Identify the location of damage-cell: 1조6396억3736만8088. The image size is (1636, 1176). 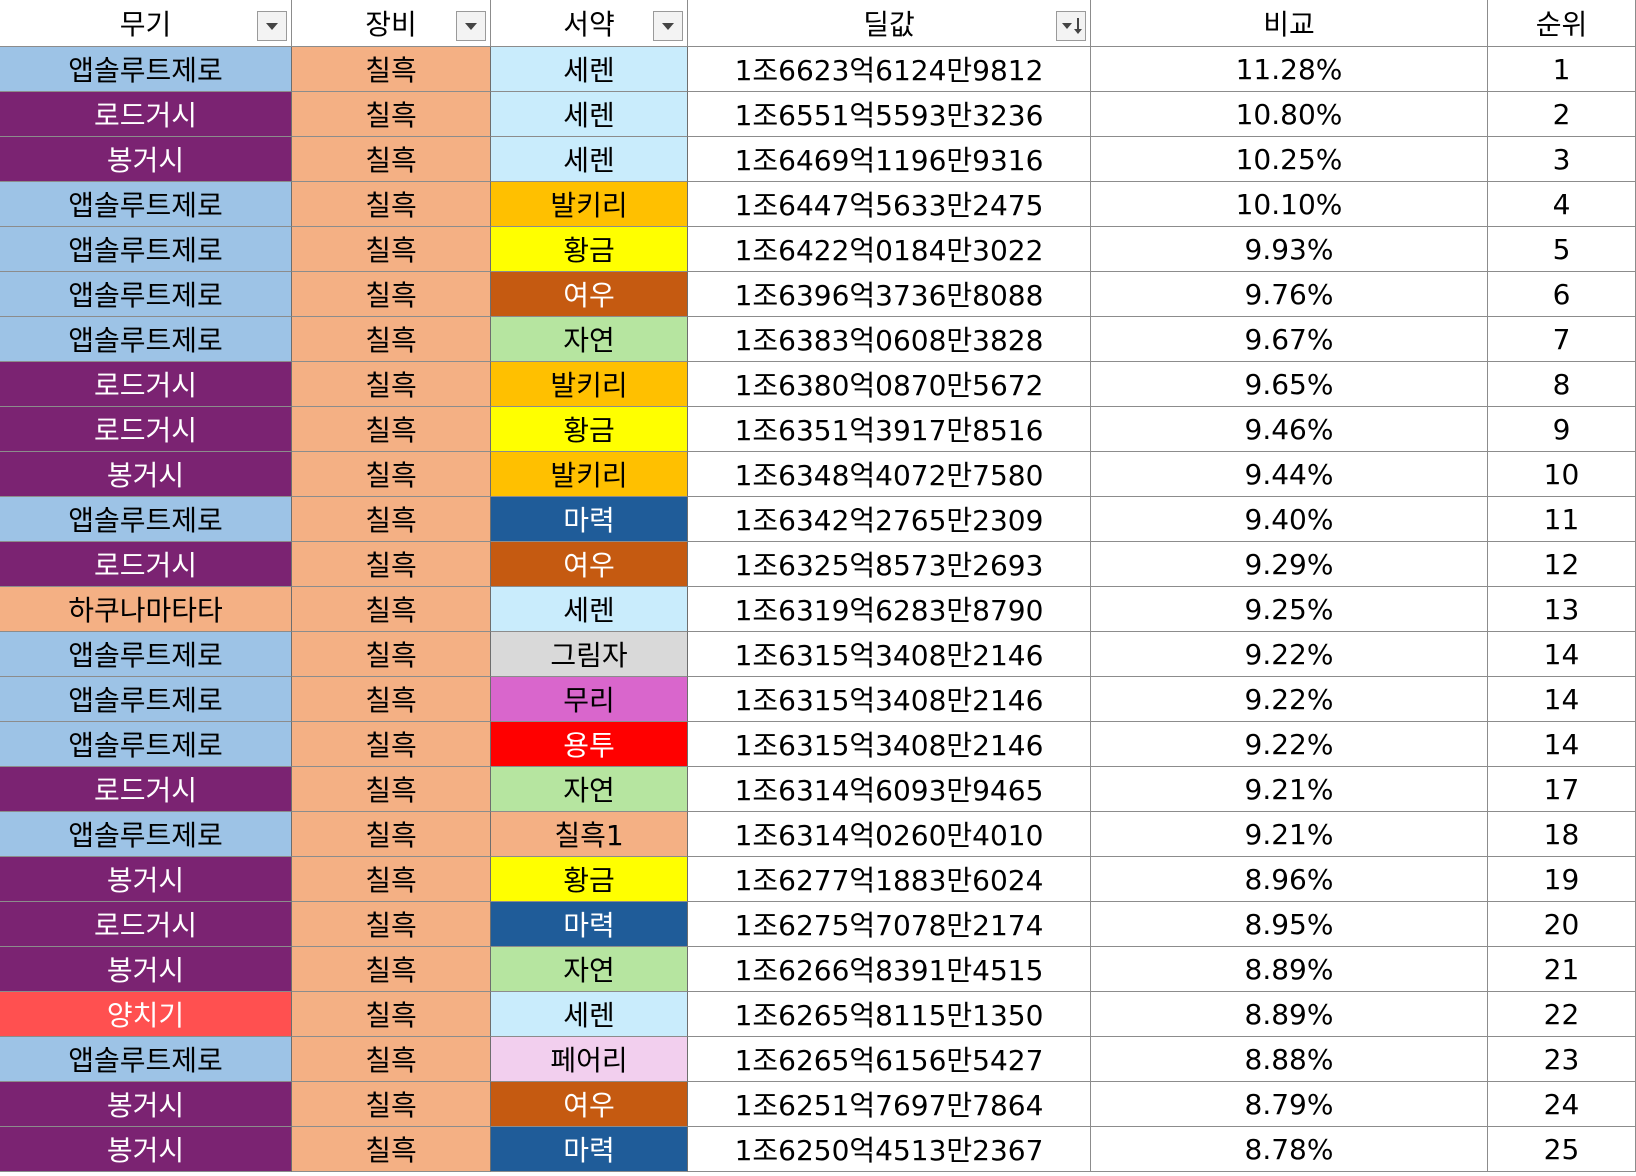
(889, 294).